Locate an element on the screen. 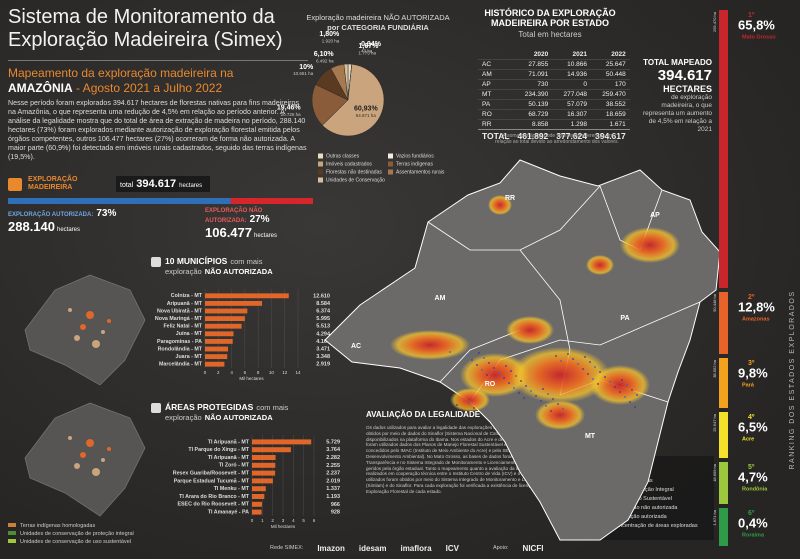 The height and width of the screenshot is (559, 800). chart-title-2: exploração NÃO AUTORIZADA is located at coordinates (219, 271).